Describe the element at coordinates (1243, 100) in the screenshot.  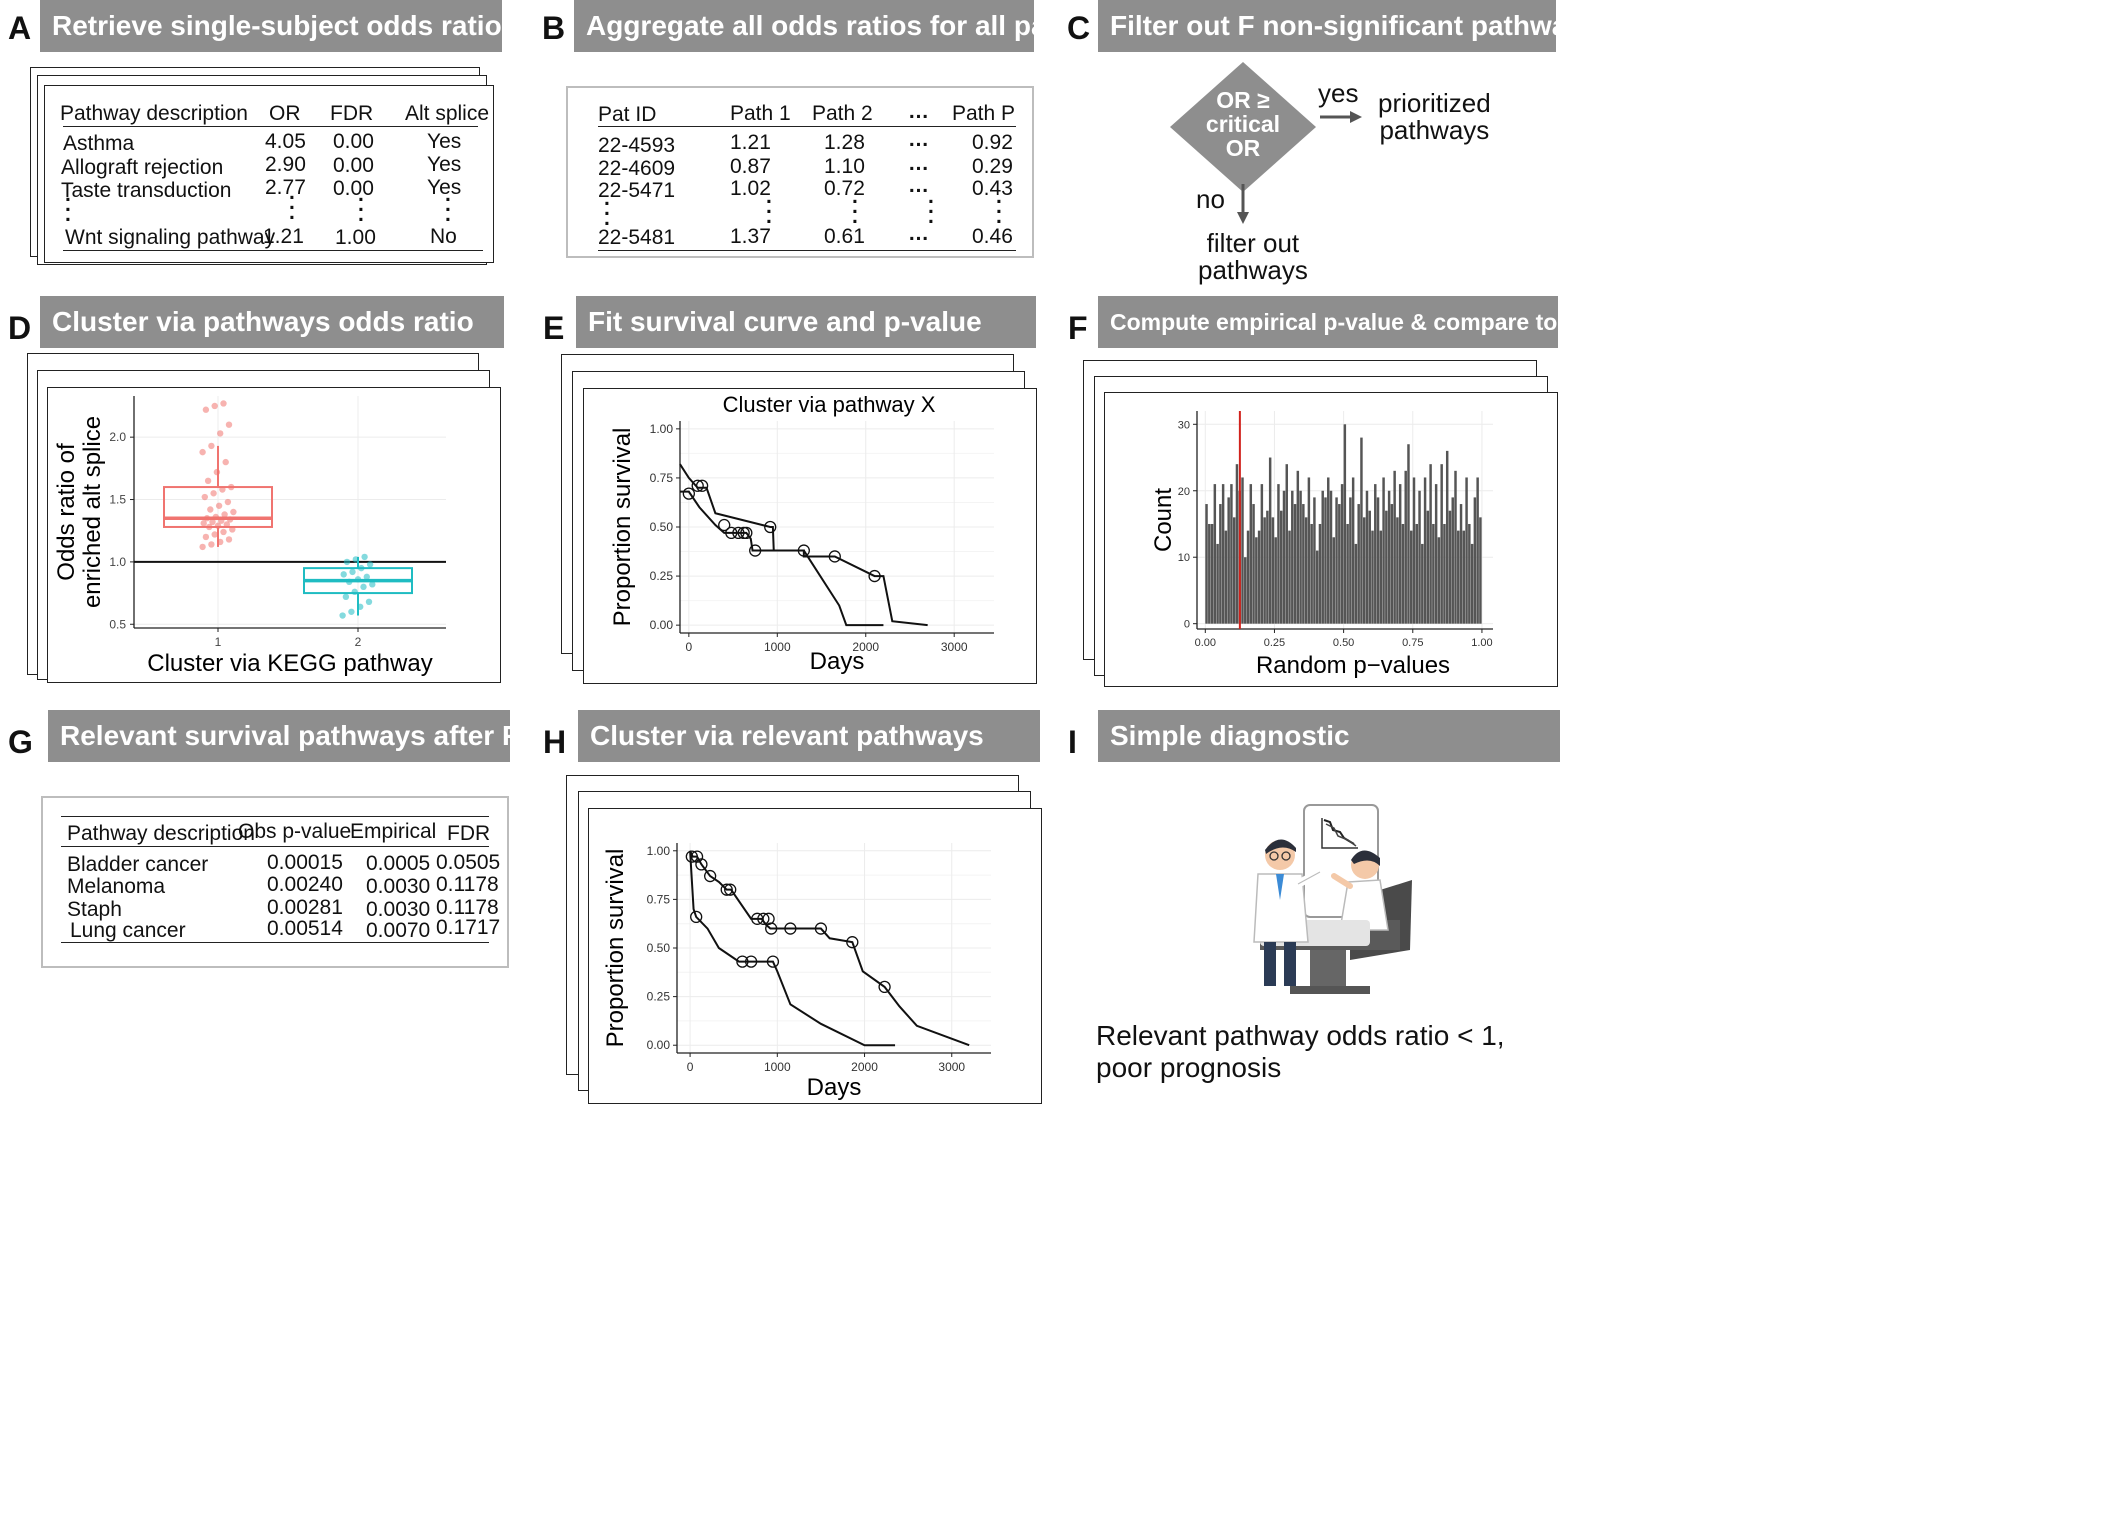
I see `decision-line: OR ≥` at that location.